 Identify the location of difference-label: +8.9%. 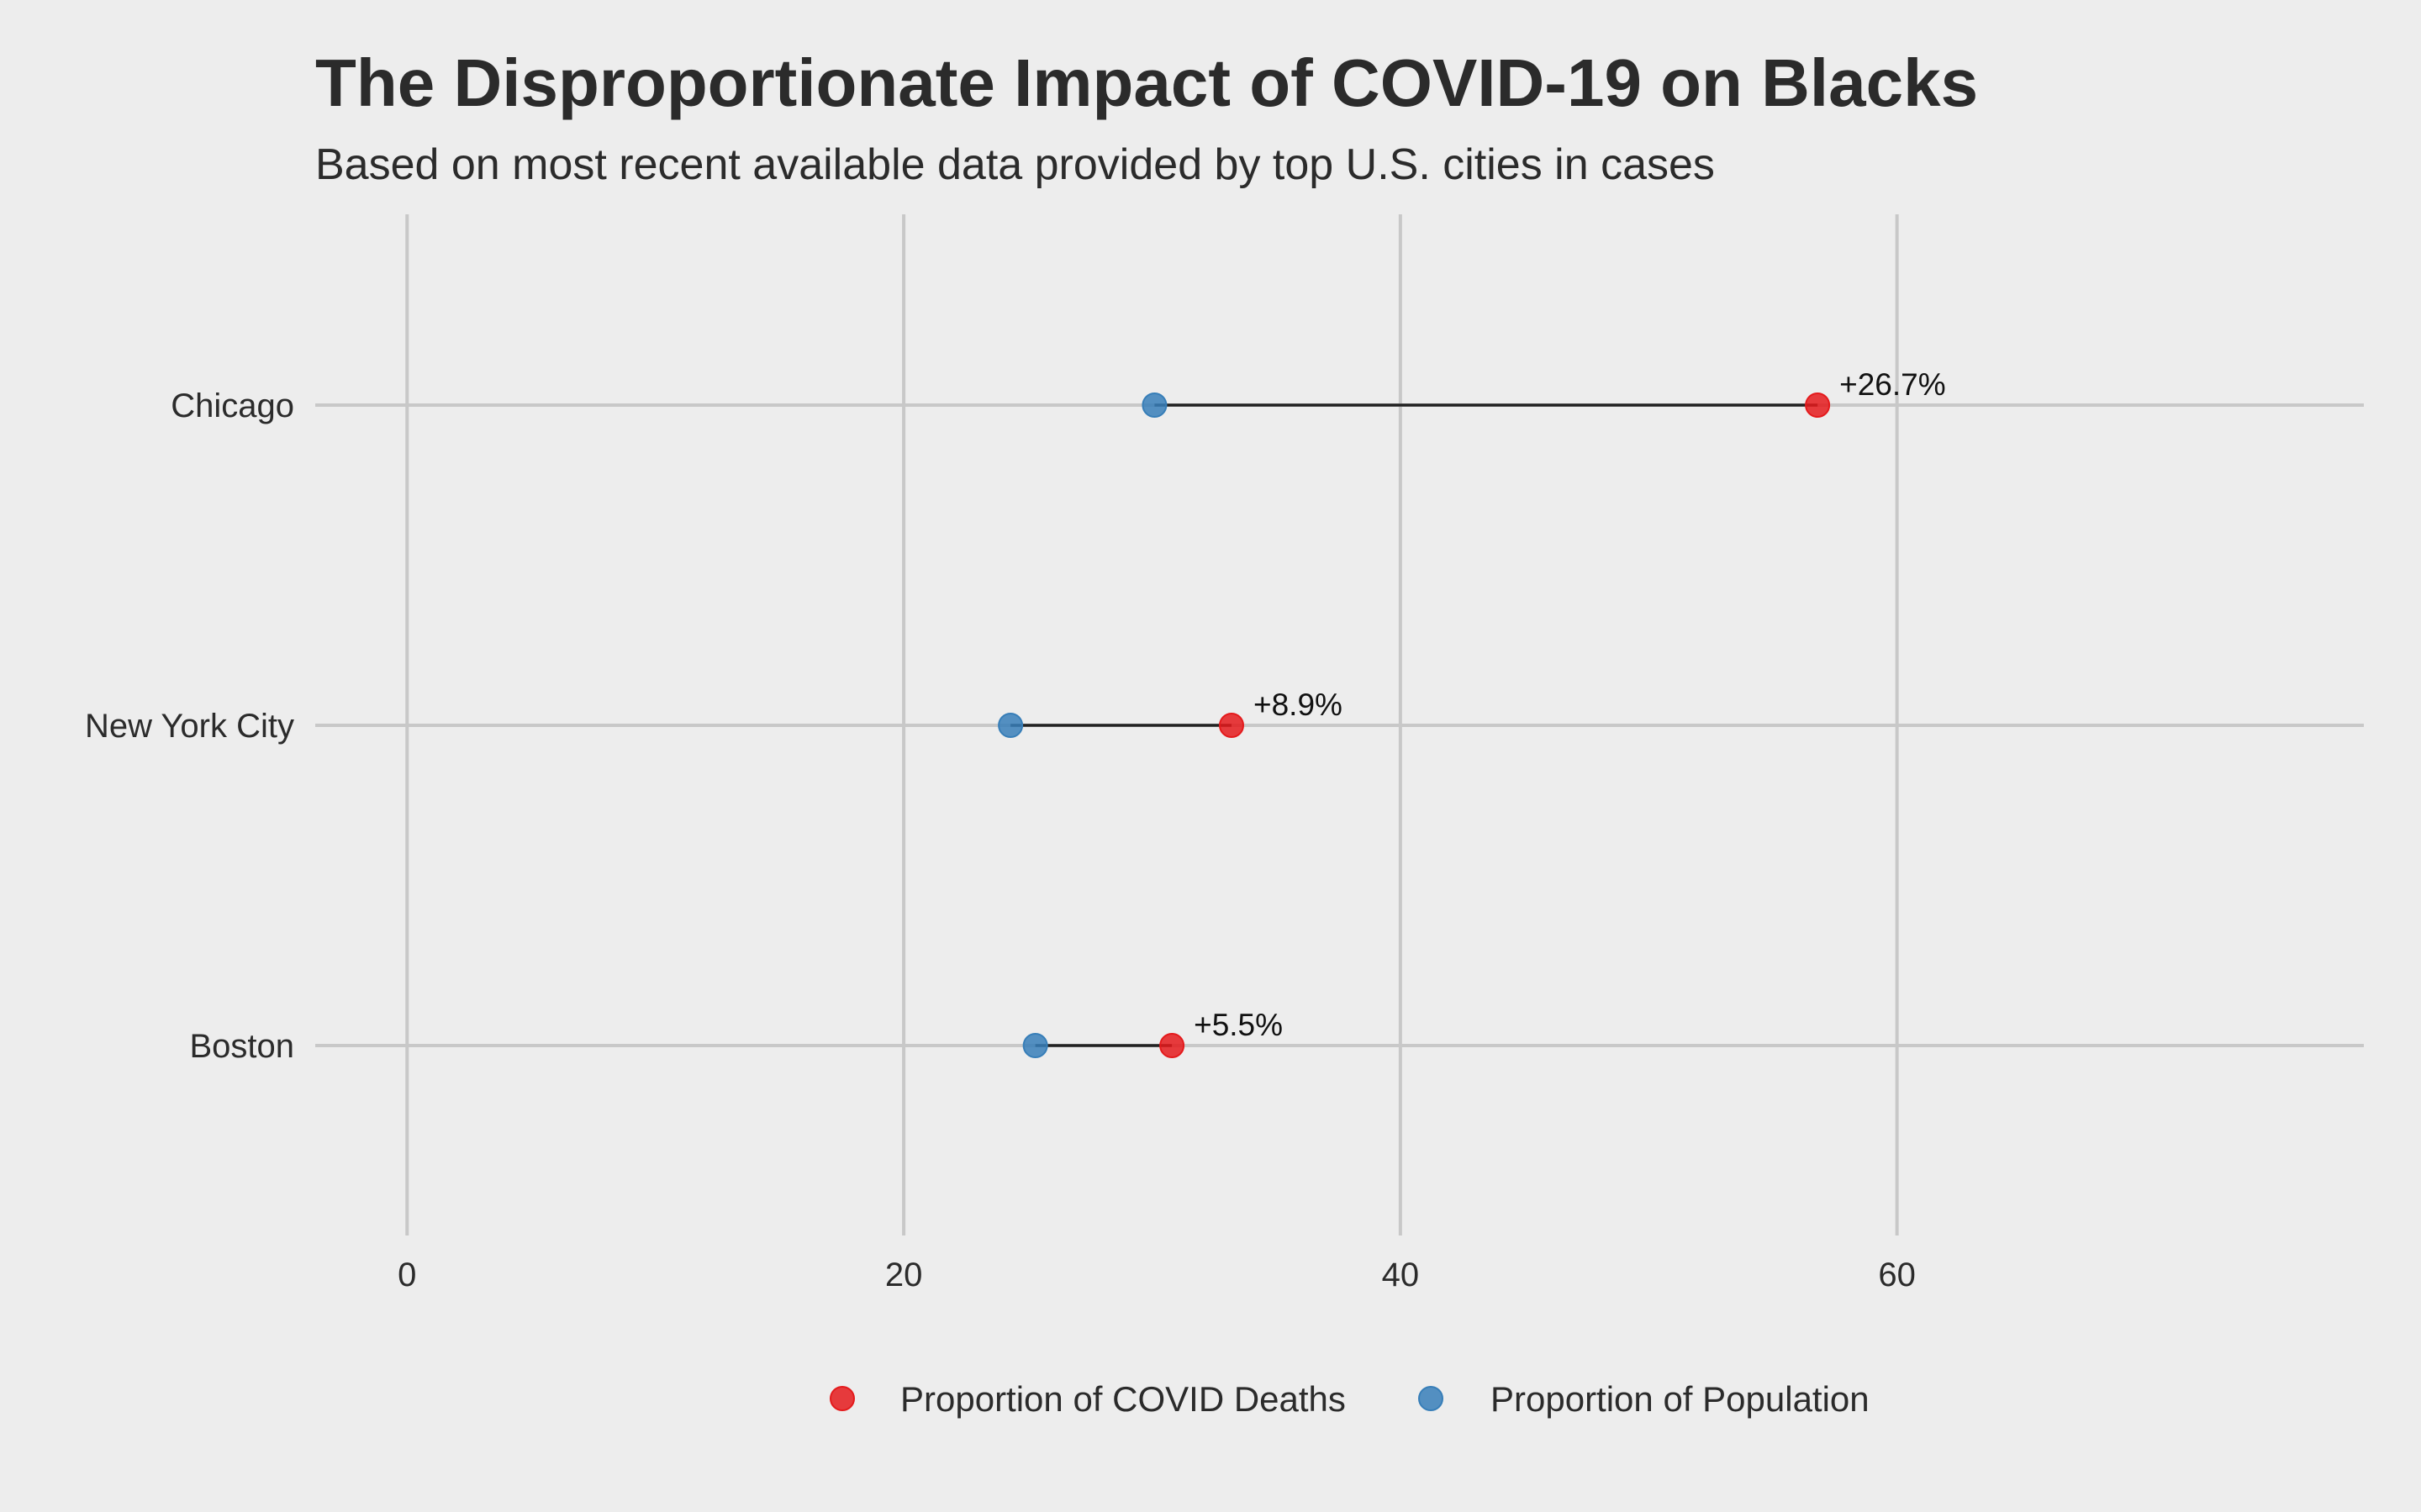
(1297, 705).